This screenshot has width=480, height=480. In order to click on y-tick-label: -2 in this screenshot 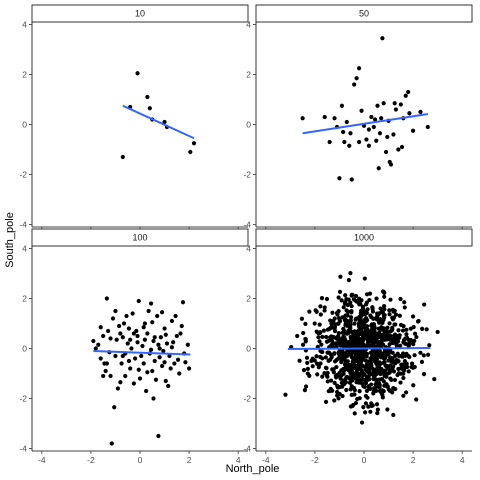, I will do `click(23, 175)`.